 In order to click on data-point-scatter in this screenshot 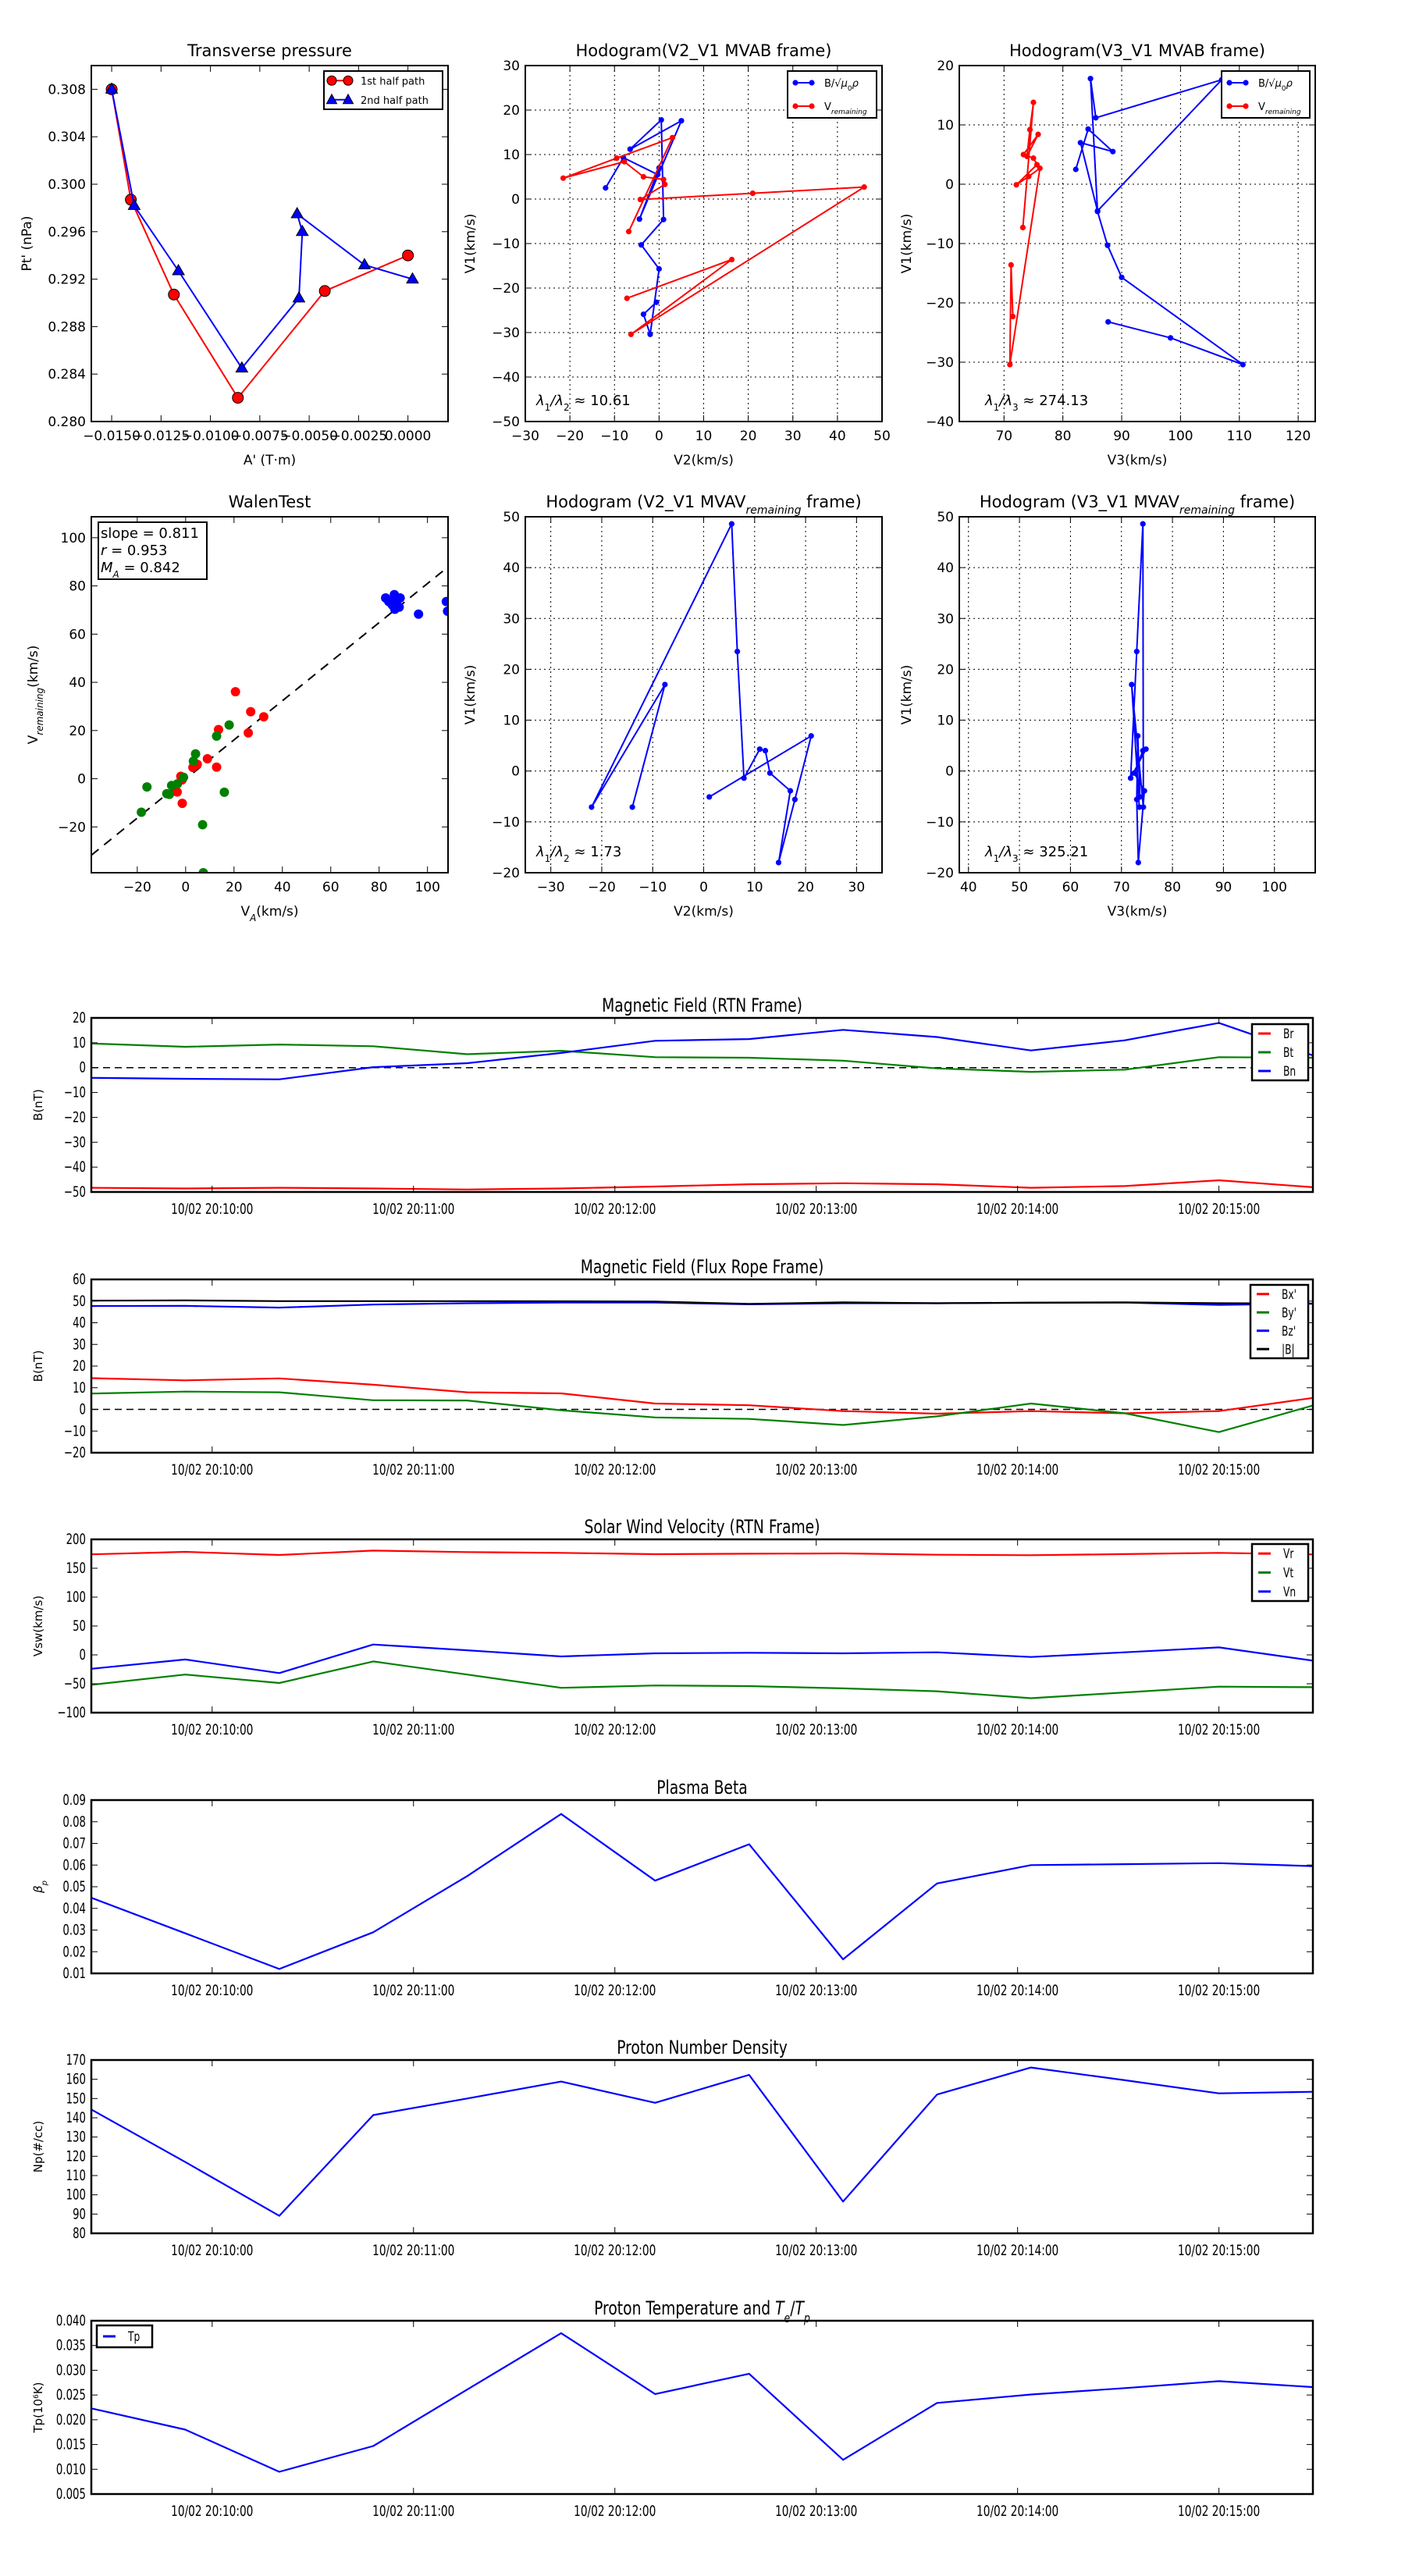, I will do `click(263, 717)`.